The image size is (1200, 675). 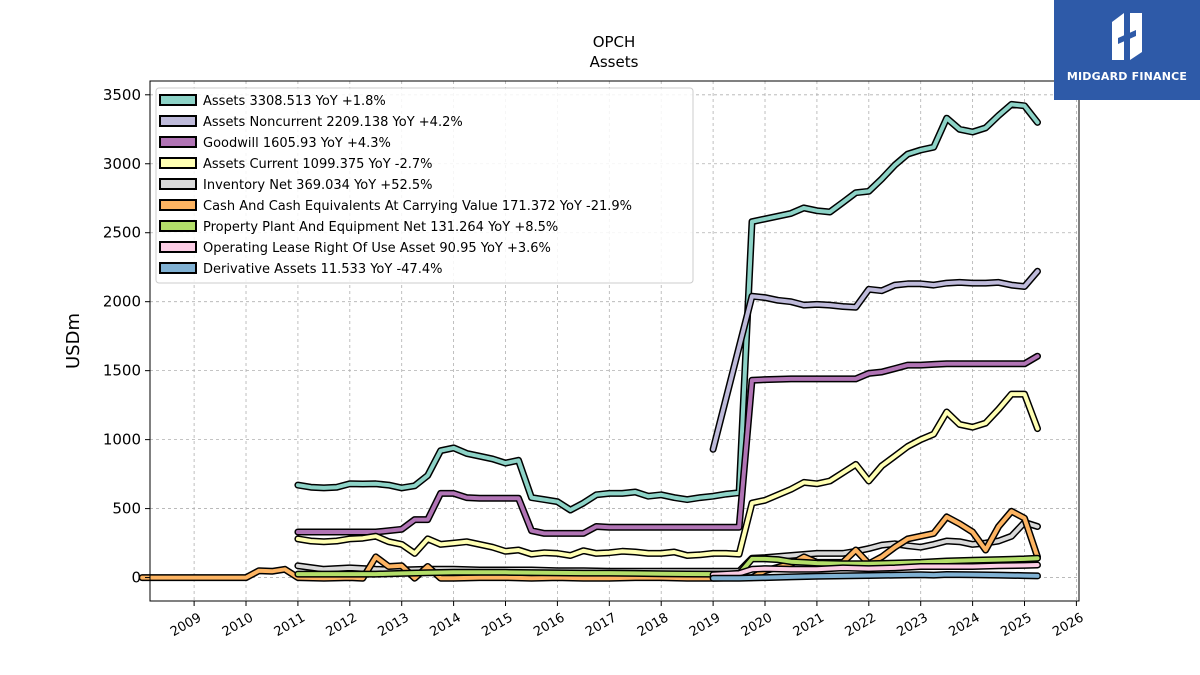 I want to click on x-tick-label: 2017, so click(x=601, y=625).